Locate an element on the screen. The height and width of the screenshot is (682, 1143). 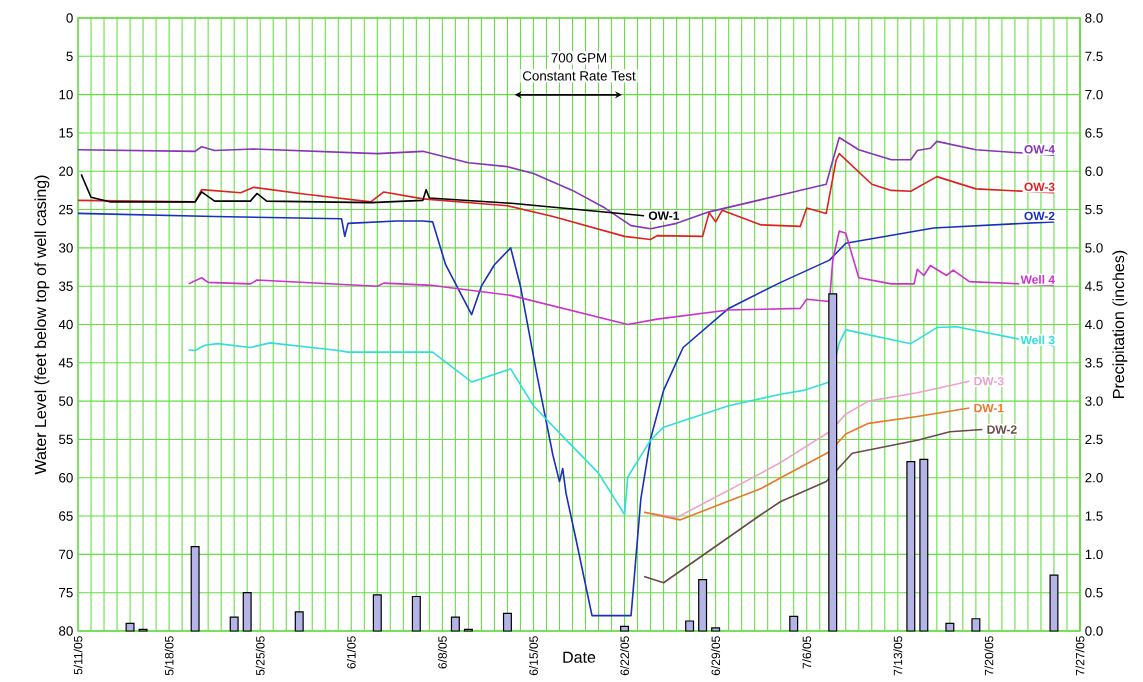
y2-tick-label: 2.0 is located at coordinates (1094, 478).